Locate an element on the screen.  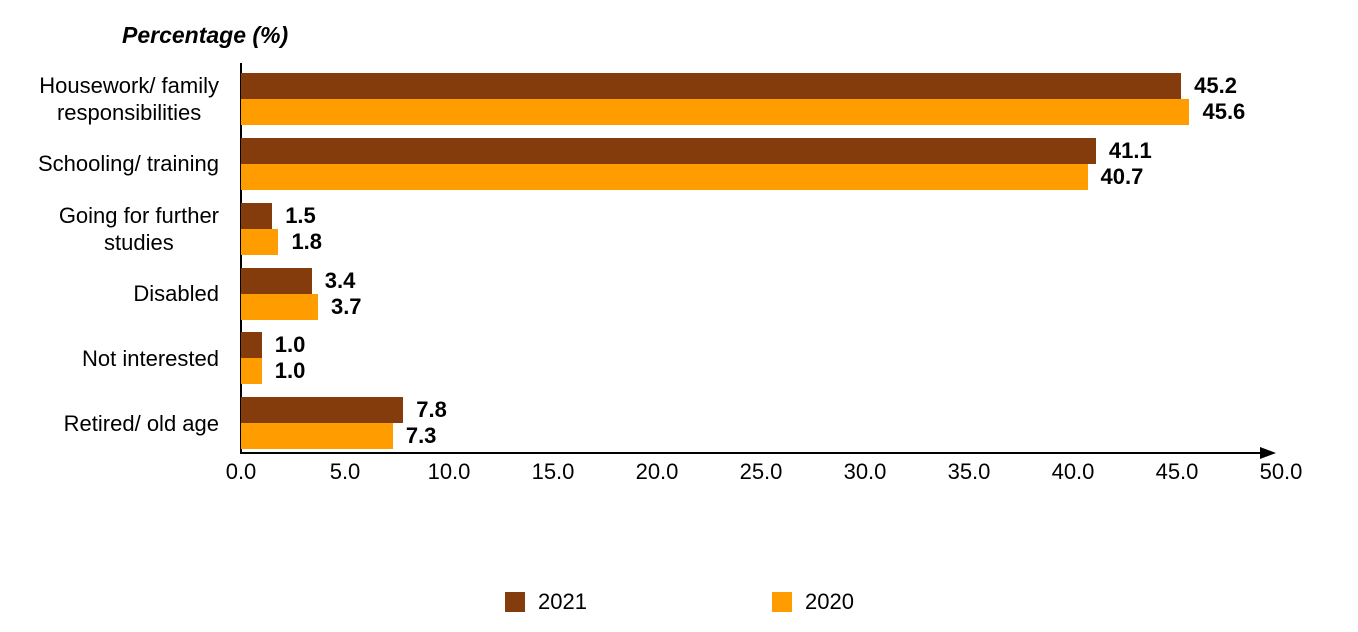
category-label-text: Going for further studies is located at coordinates (138, 228).